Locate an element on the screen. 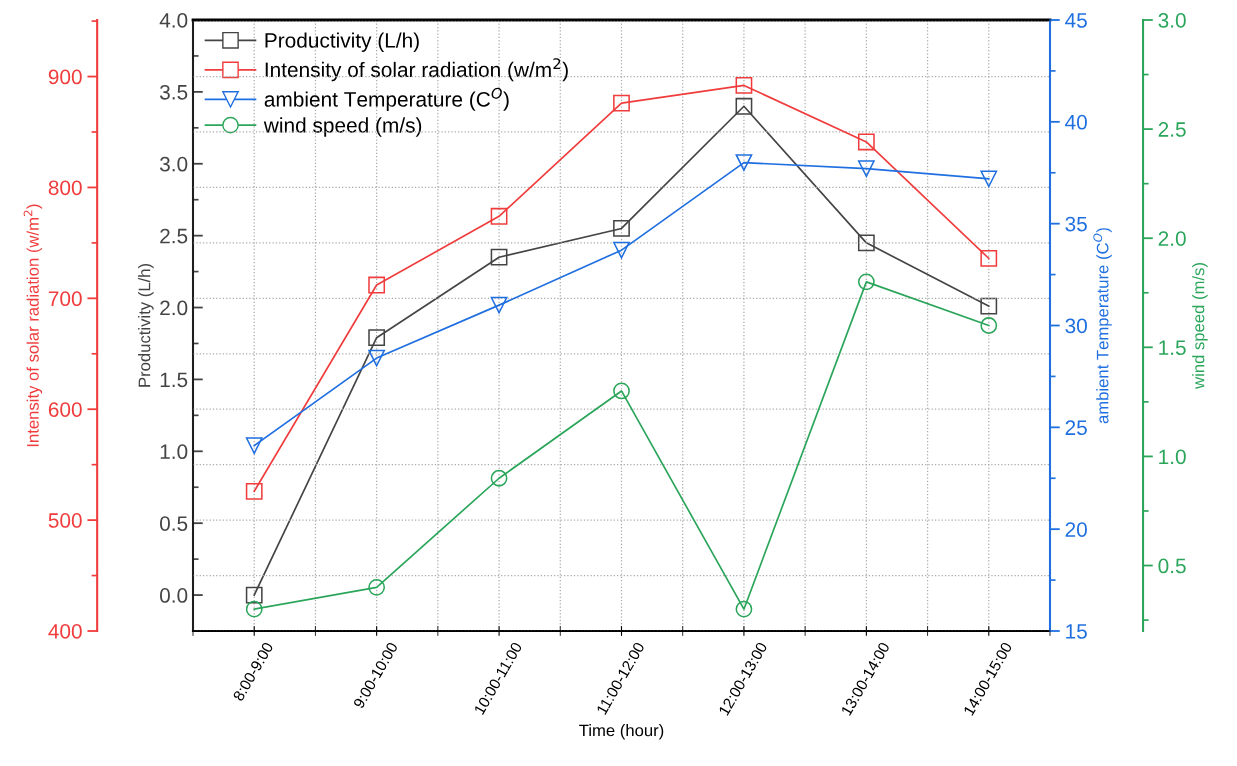 The image size is (1237, 766). y-tick-label: 4.0 is located at coordinates (173, 20).